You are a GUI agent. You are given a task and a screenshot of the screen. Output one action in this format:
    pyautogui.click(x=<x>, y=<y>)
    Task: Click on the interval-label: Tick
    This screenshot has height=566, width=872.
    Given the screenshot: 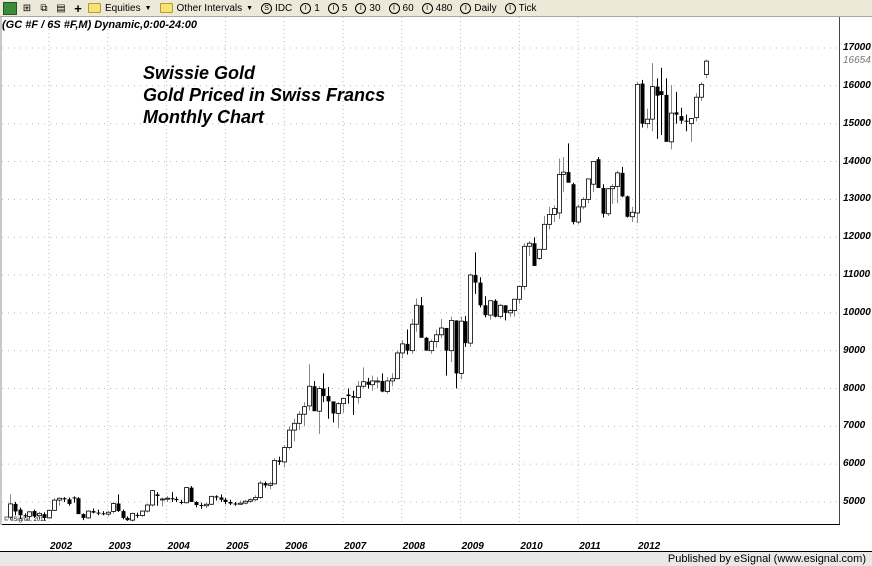 What is the action you would take?
    pyautogui.click(x=527, y=8)
    